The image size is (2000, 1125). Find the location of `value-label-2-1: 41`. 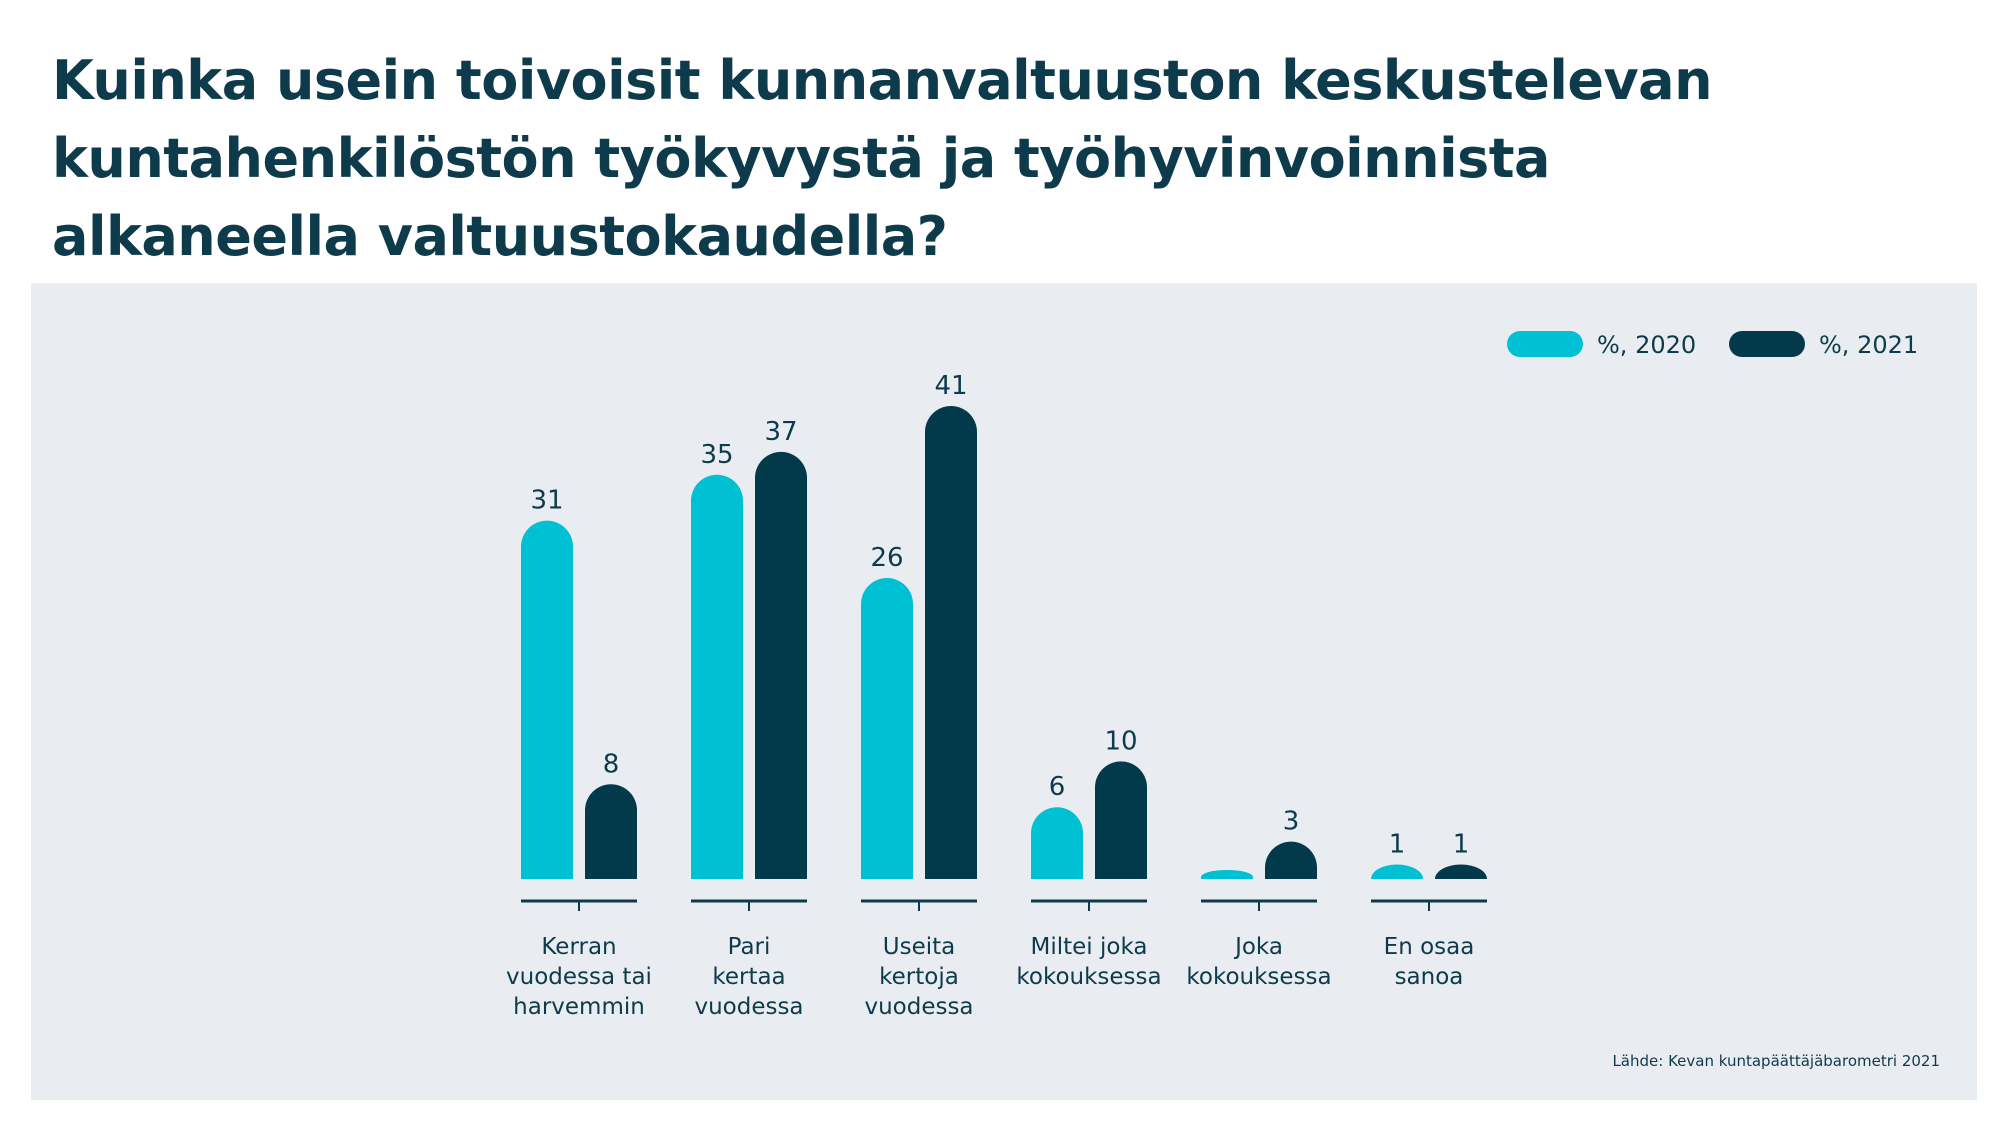

value-label-2-1: 41 is located at coordinates (950, 386).